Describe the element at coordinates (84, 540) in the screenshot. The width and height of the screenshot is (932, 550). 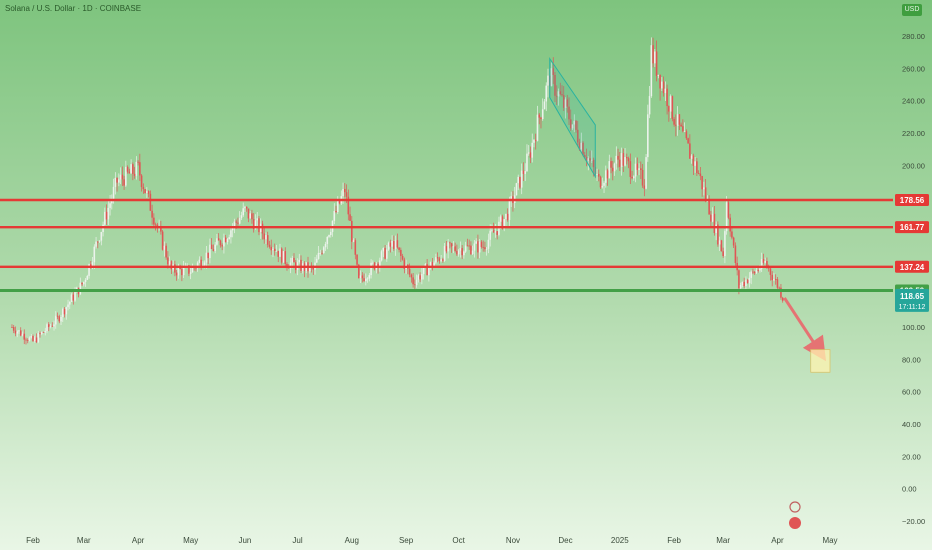
I see `x-tick-label: Mar` at that location.